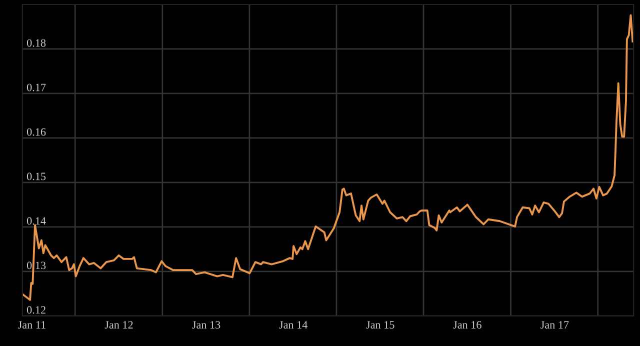 The height and width of the screenshot is (346, 640). I want to click on x-tick-label: Jan 15, so click(380, 325).